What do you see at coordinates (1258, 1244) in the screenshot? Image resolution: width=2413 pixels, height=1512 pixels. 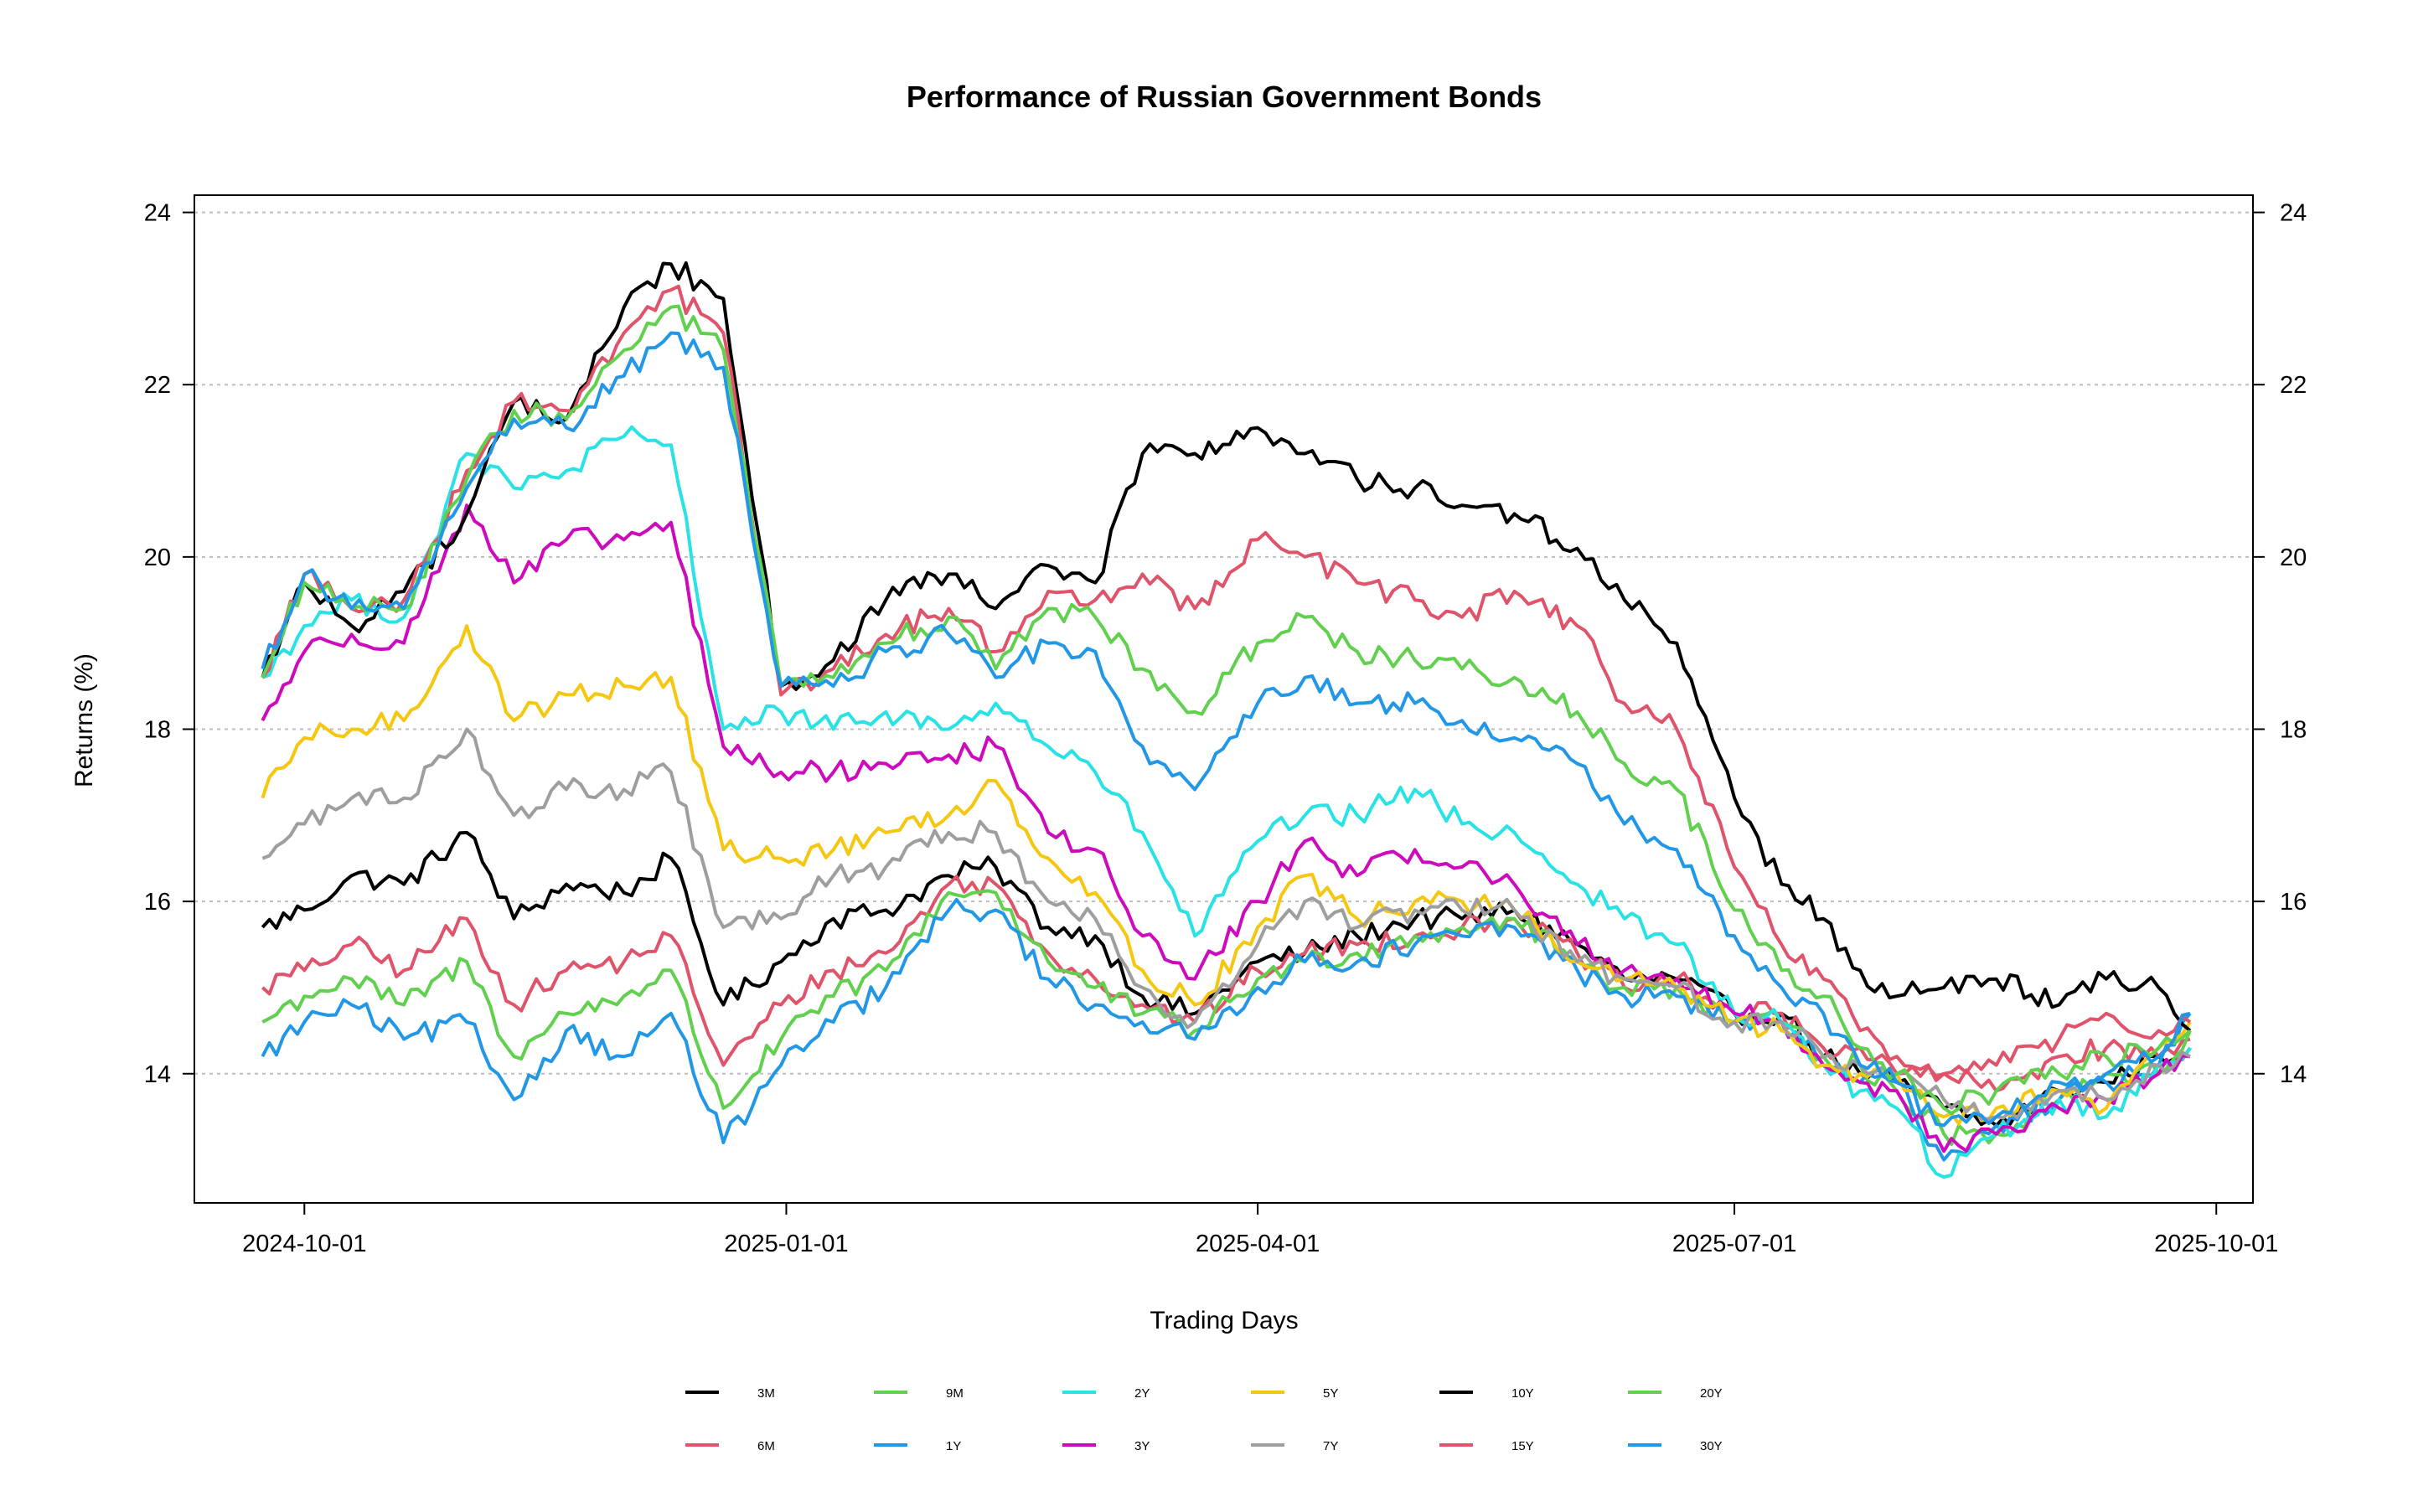 I see `x-tick-label: 2025-04-01` at bounding box center [1258, 1244].